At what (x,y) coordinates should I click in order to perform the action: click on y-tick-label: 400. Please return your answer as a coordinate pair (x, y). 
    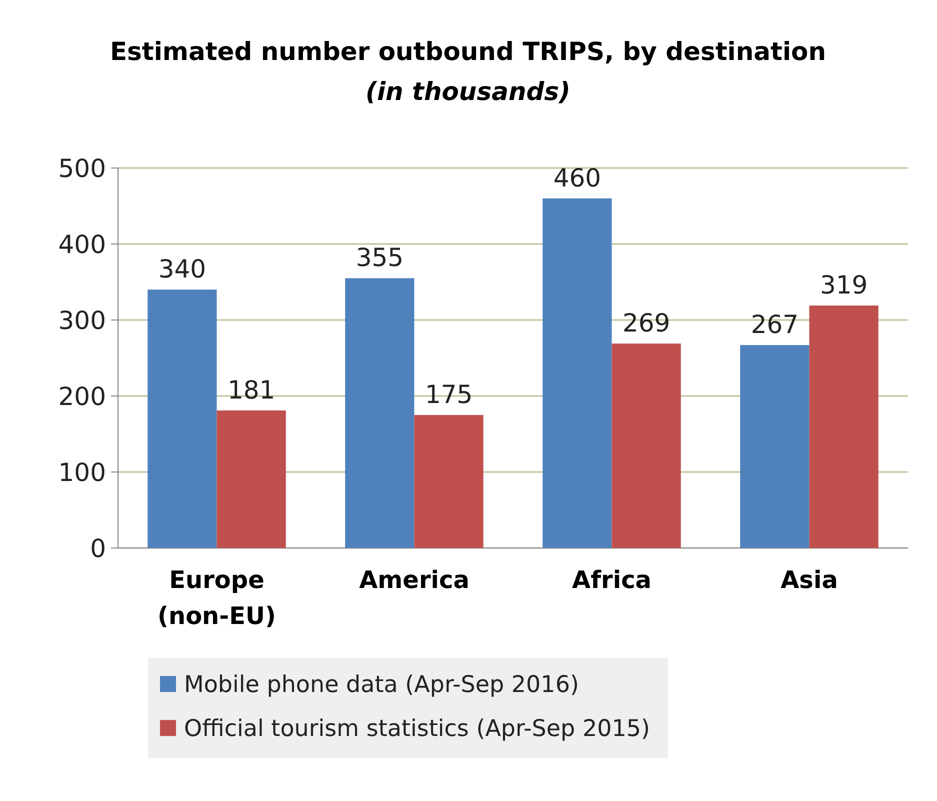
    Looking at the image, I should click on (82, 244).